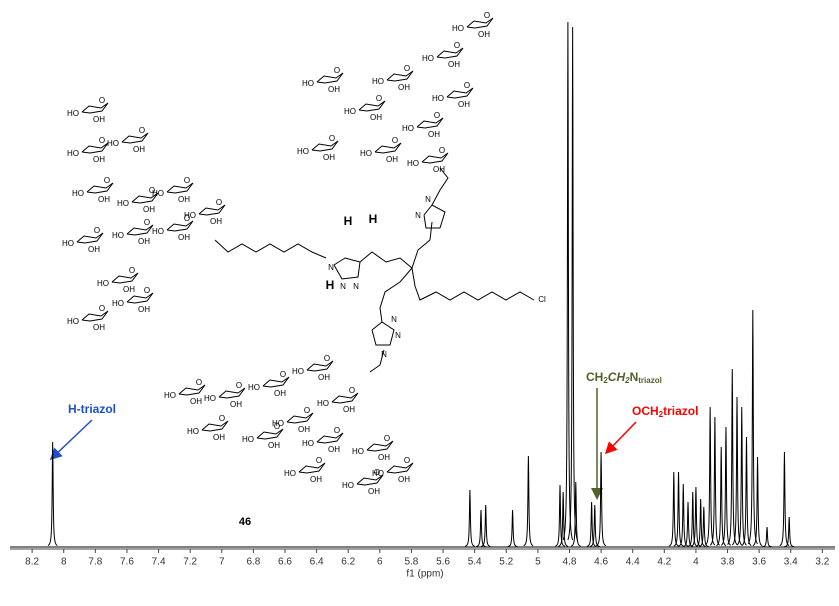 This screenshot has height=606, width=839. Describe the element at coordinates (601, 562) in the screenshot. I see `x-tick-label: 4.6` at that location.